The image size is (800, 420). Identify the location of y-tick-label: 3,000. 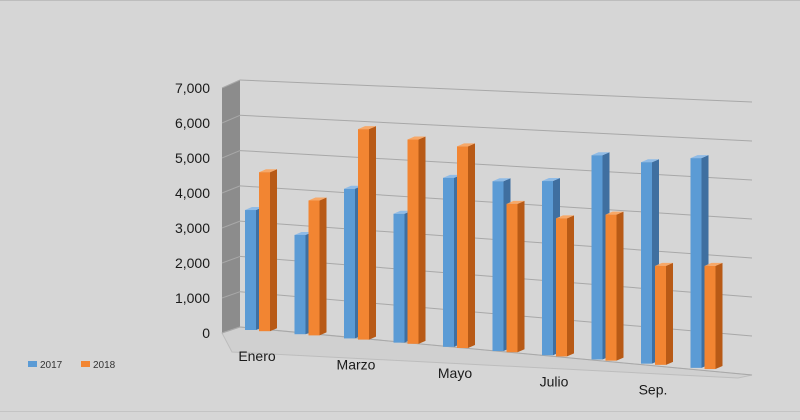
(192, 228).